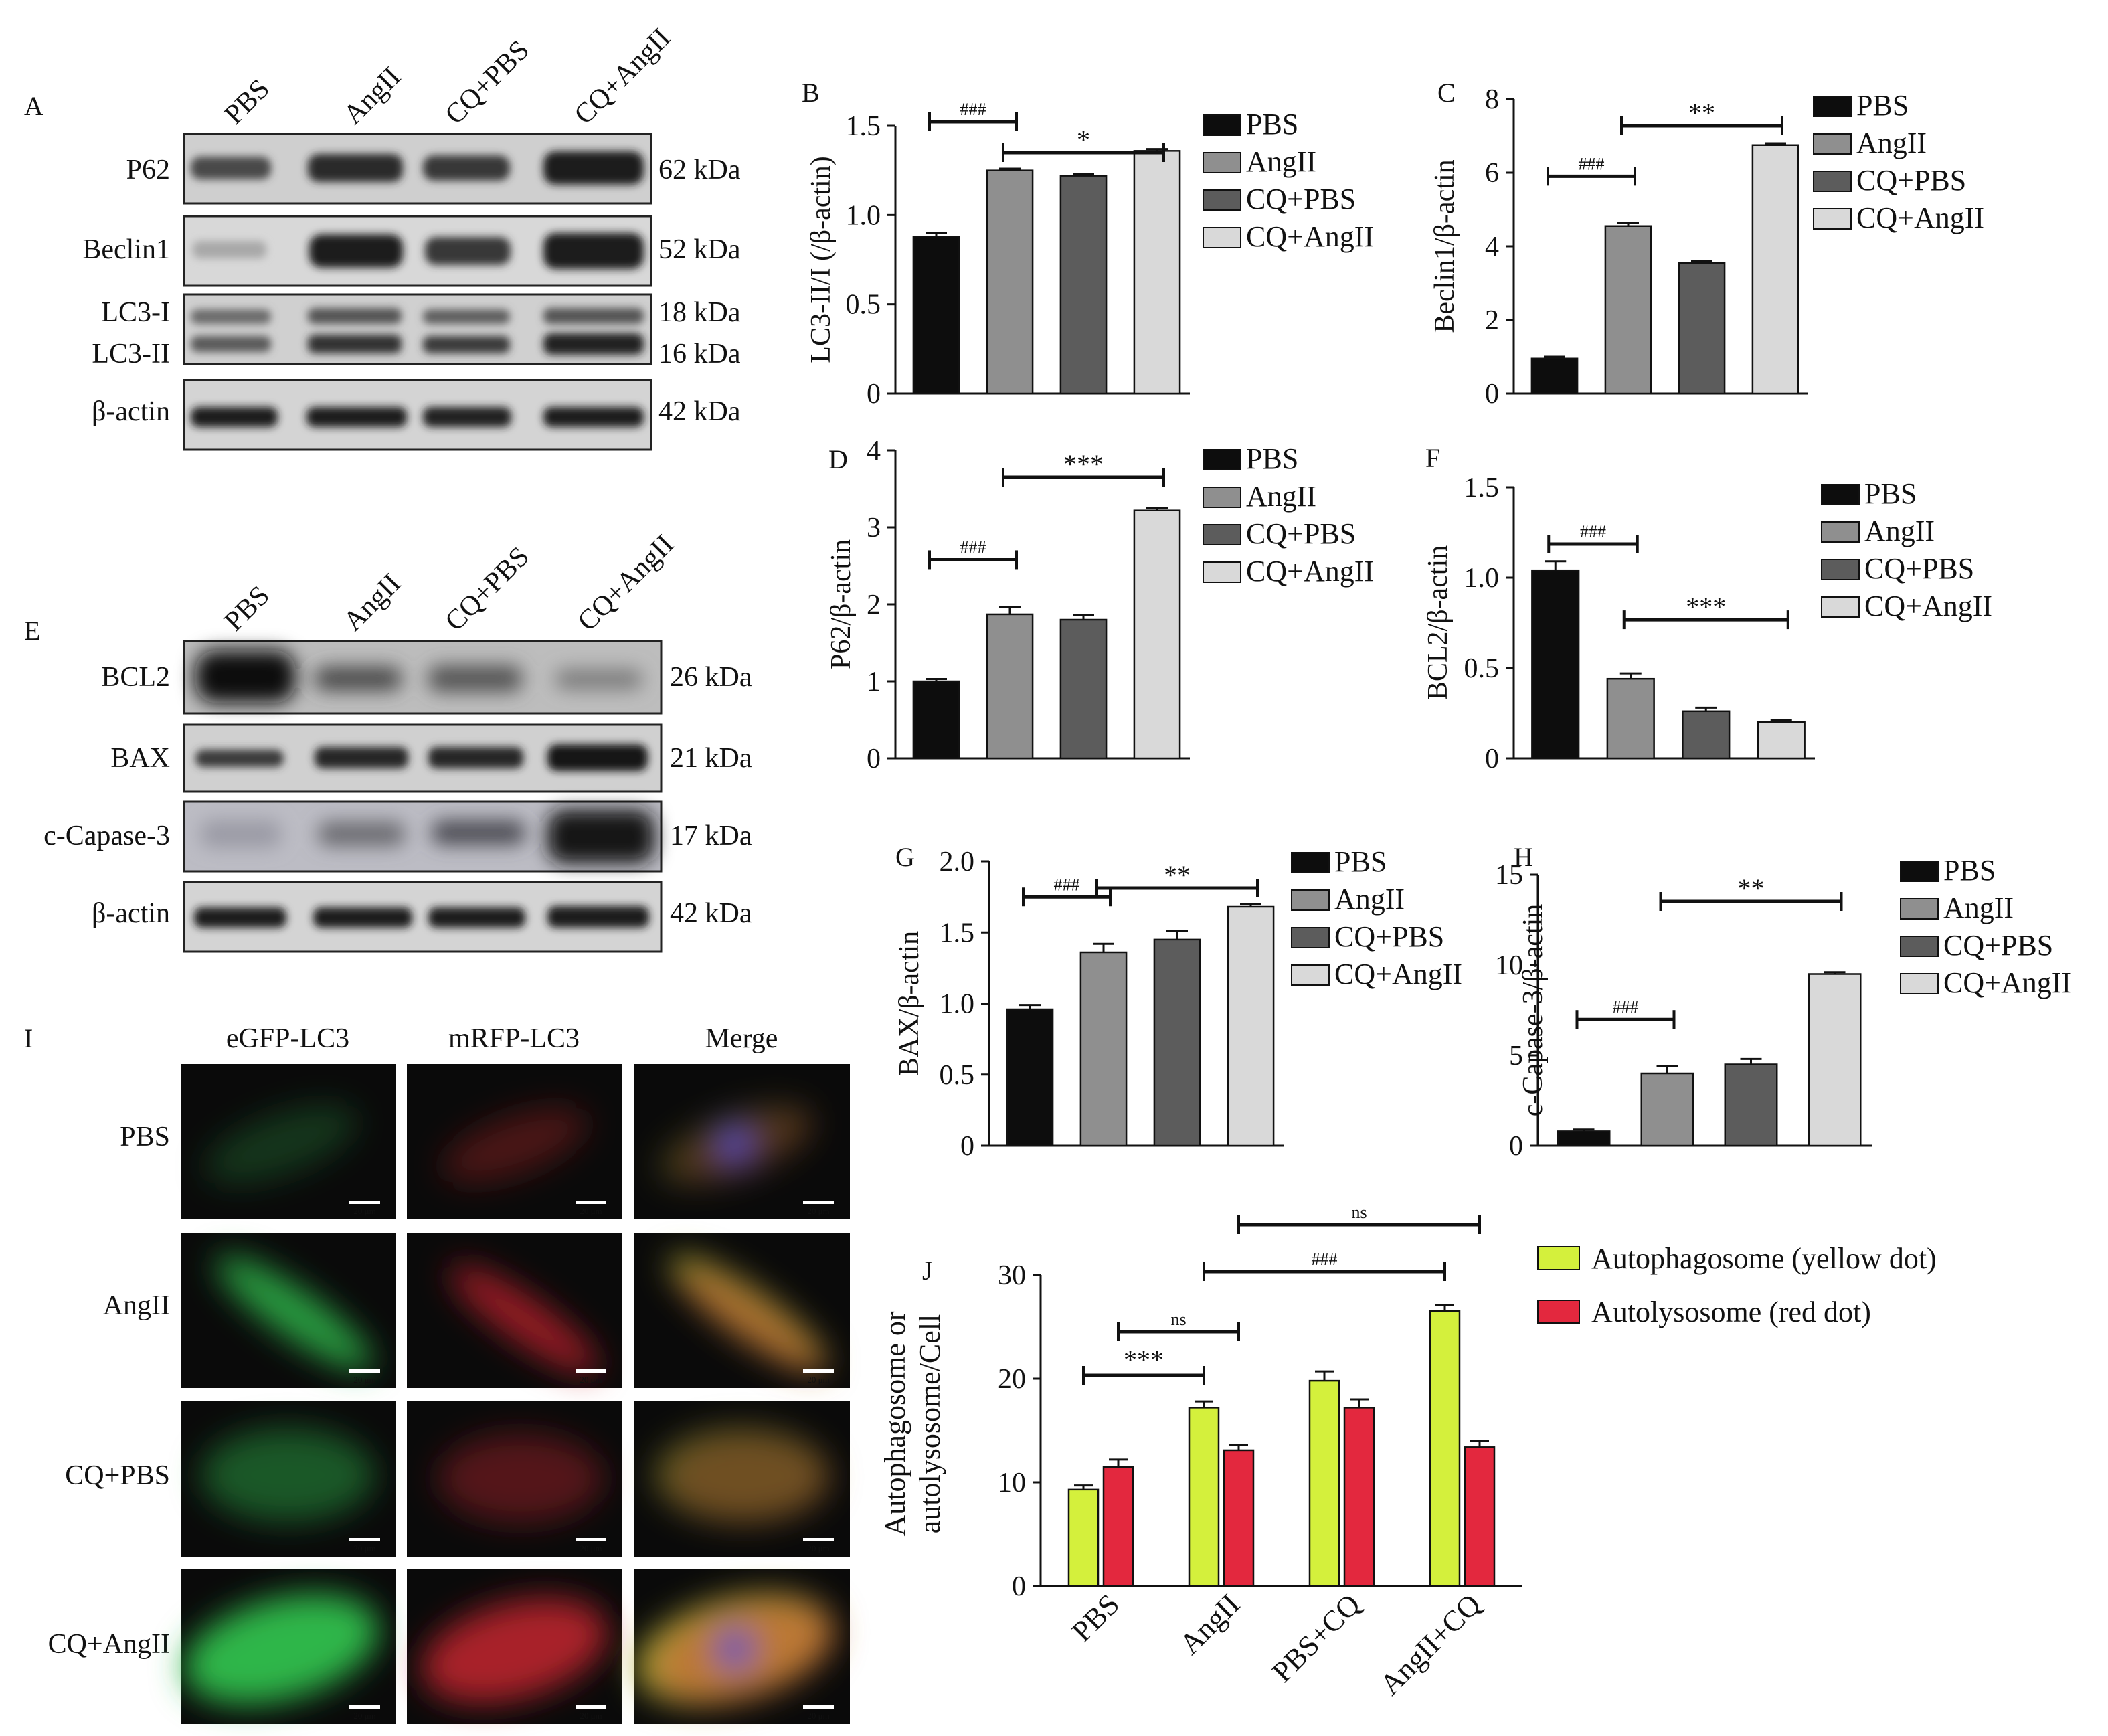 This screenshot has height=1736, width=2108. What do you see at coordinates (1316, 1637) in the screenshot?
I see `x-tick-label: PBS+CQ` at bounding box center [1316, 1637].